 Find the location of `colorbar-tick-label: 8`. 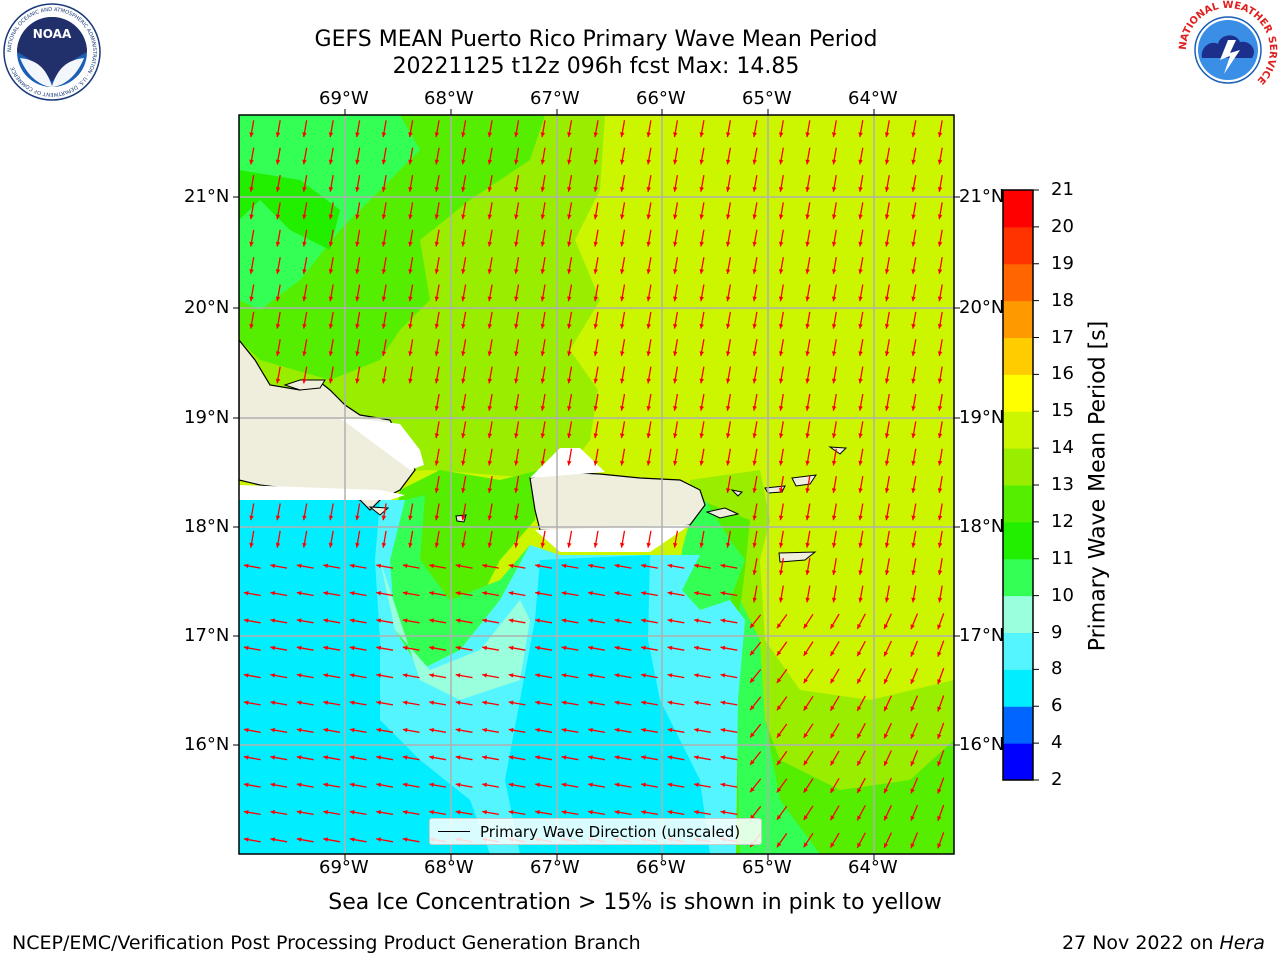

colorbar-tick-label: 8 is located at coordinates (1057, 669).